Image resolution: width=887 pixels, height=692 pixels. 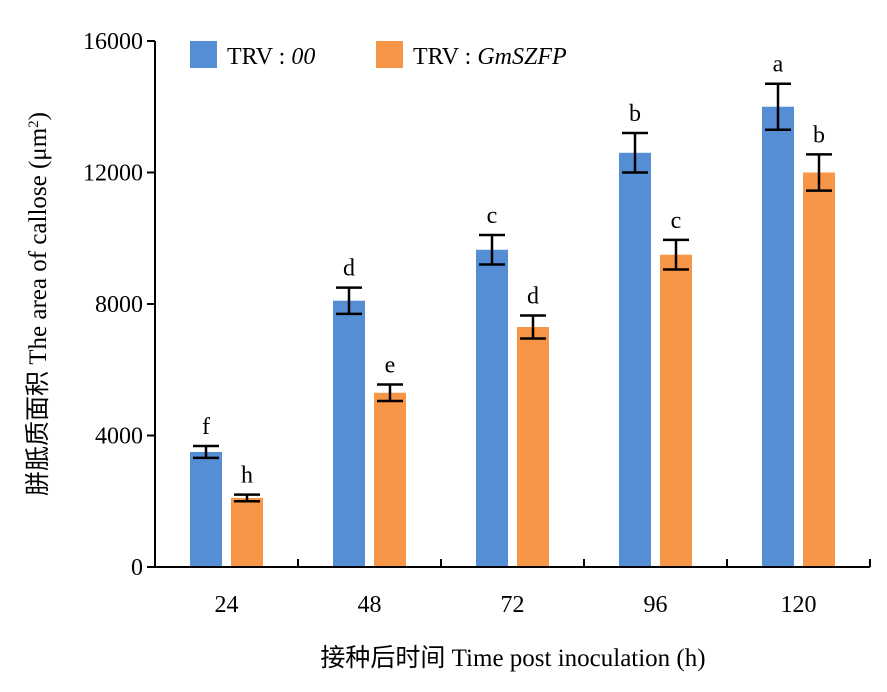 What do you see at coordinates (512, 588) in the screenshot?
I see `x-ticks: 24 48 72 96 120` at bounding box center [512, 588].